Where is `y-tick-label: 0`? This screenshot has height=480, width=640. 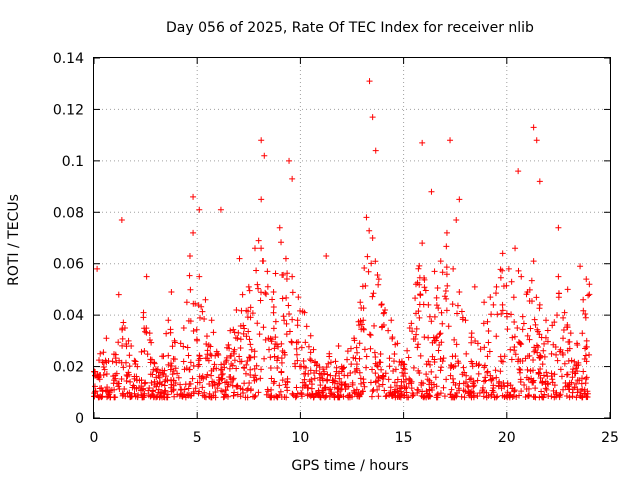 y-tick-label: 0 is located at coordinates (79, 419).